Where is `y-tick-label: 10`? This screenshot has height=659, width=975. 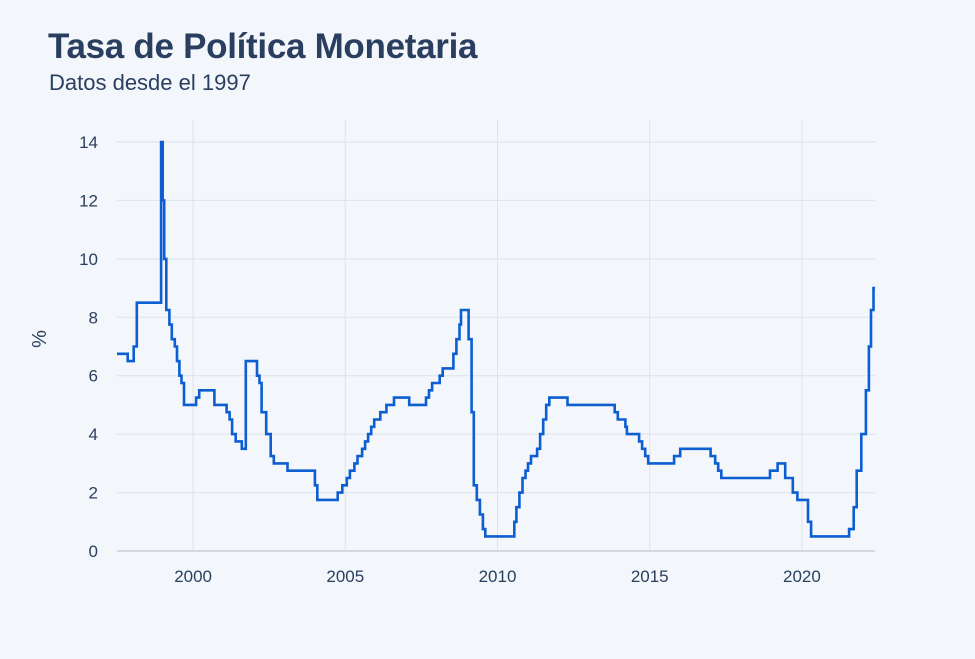
y-tick-label: 10 is located at coordinates (88, 259).